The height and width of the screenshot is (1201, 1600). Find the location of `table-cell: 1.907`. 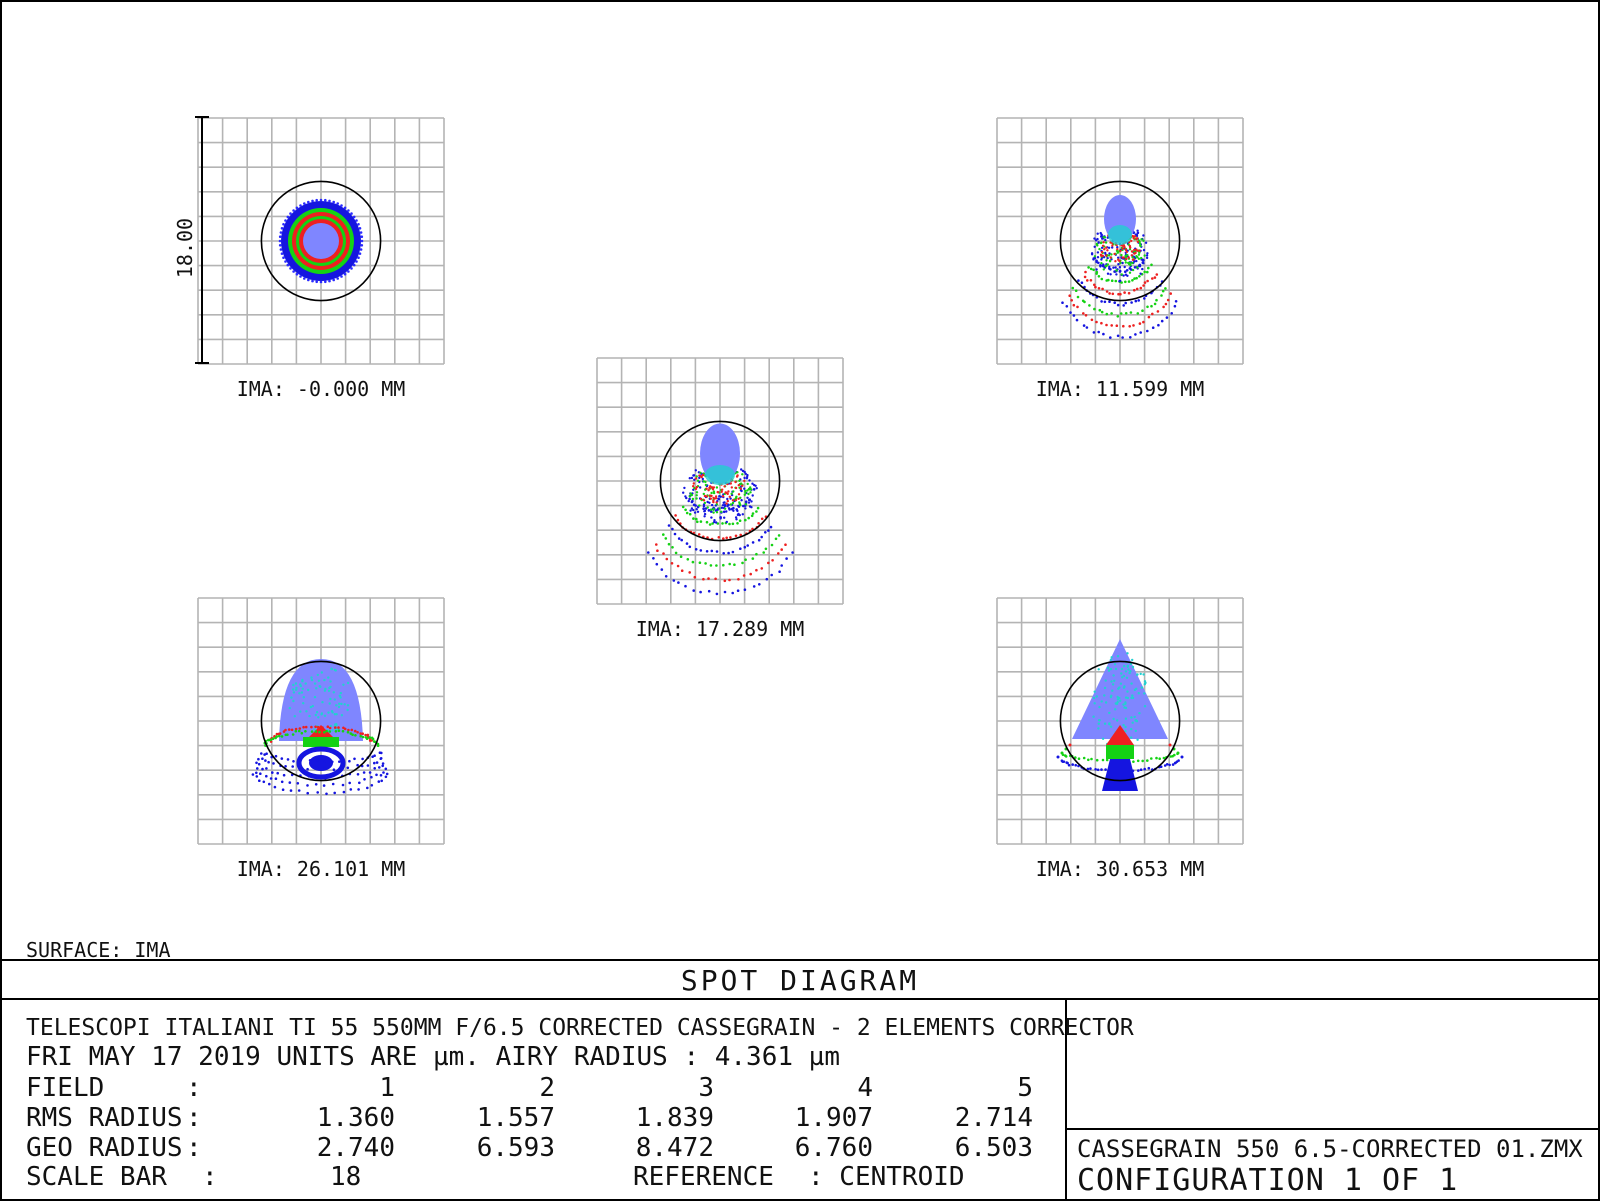

table-cell: 1.907 is located at coordinates (834, 1118).